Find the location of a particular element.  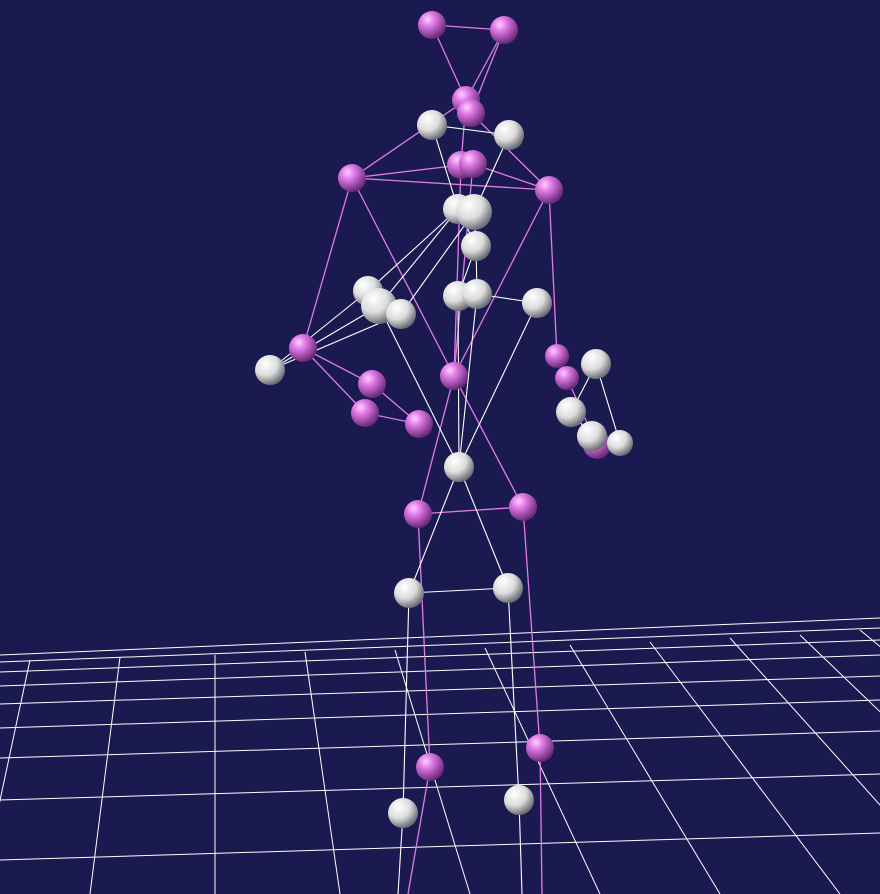

joint-b-shR is located at coordinates (509, 135).